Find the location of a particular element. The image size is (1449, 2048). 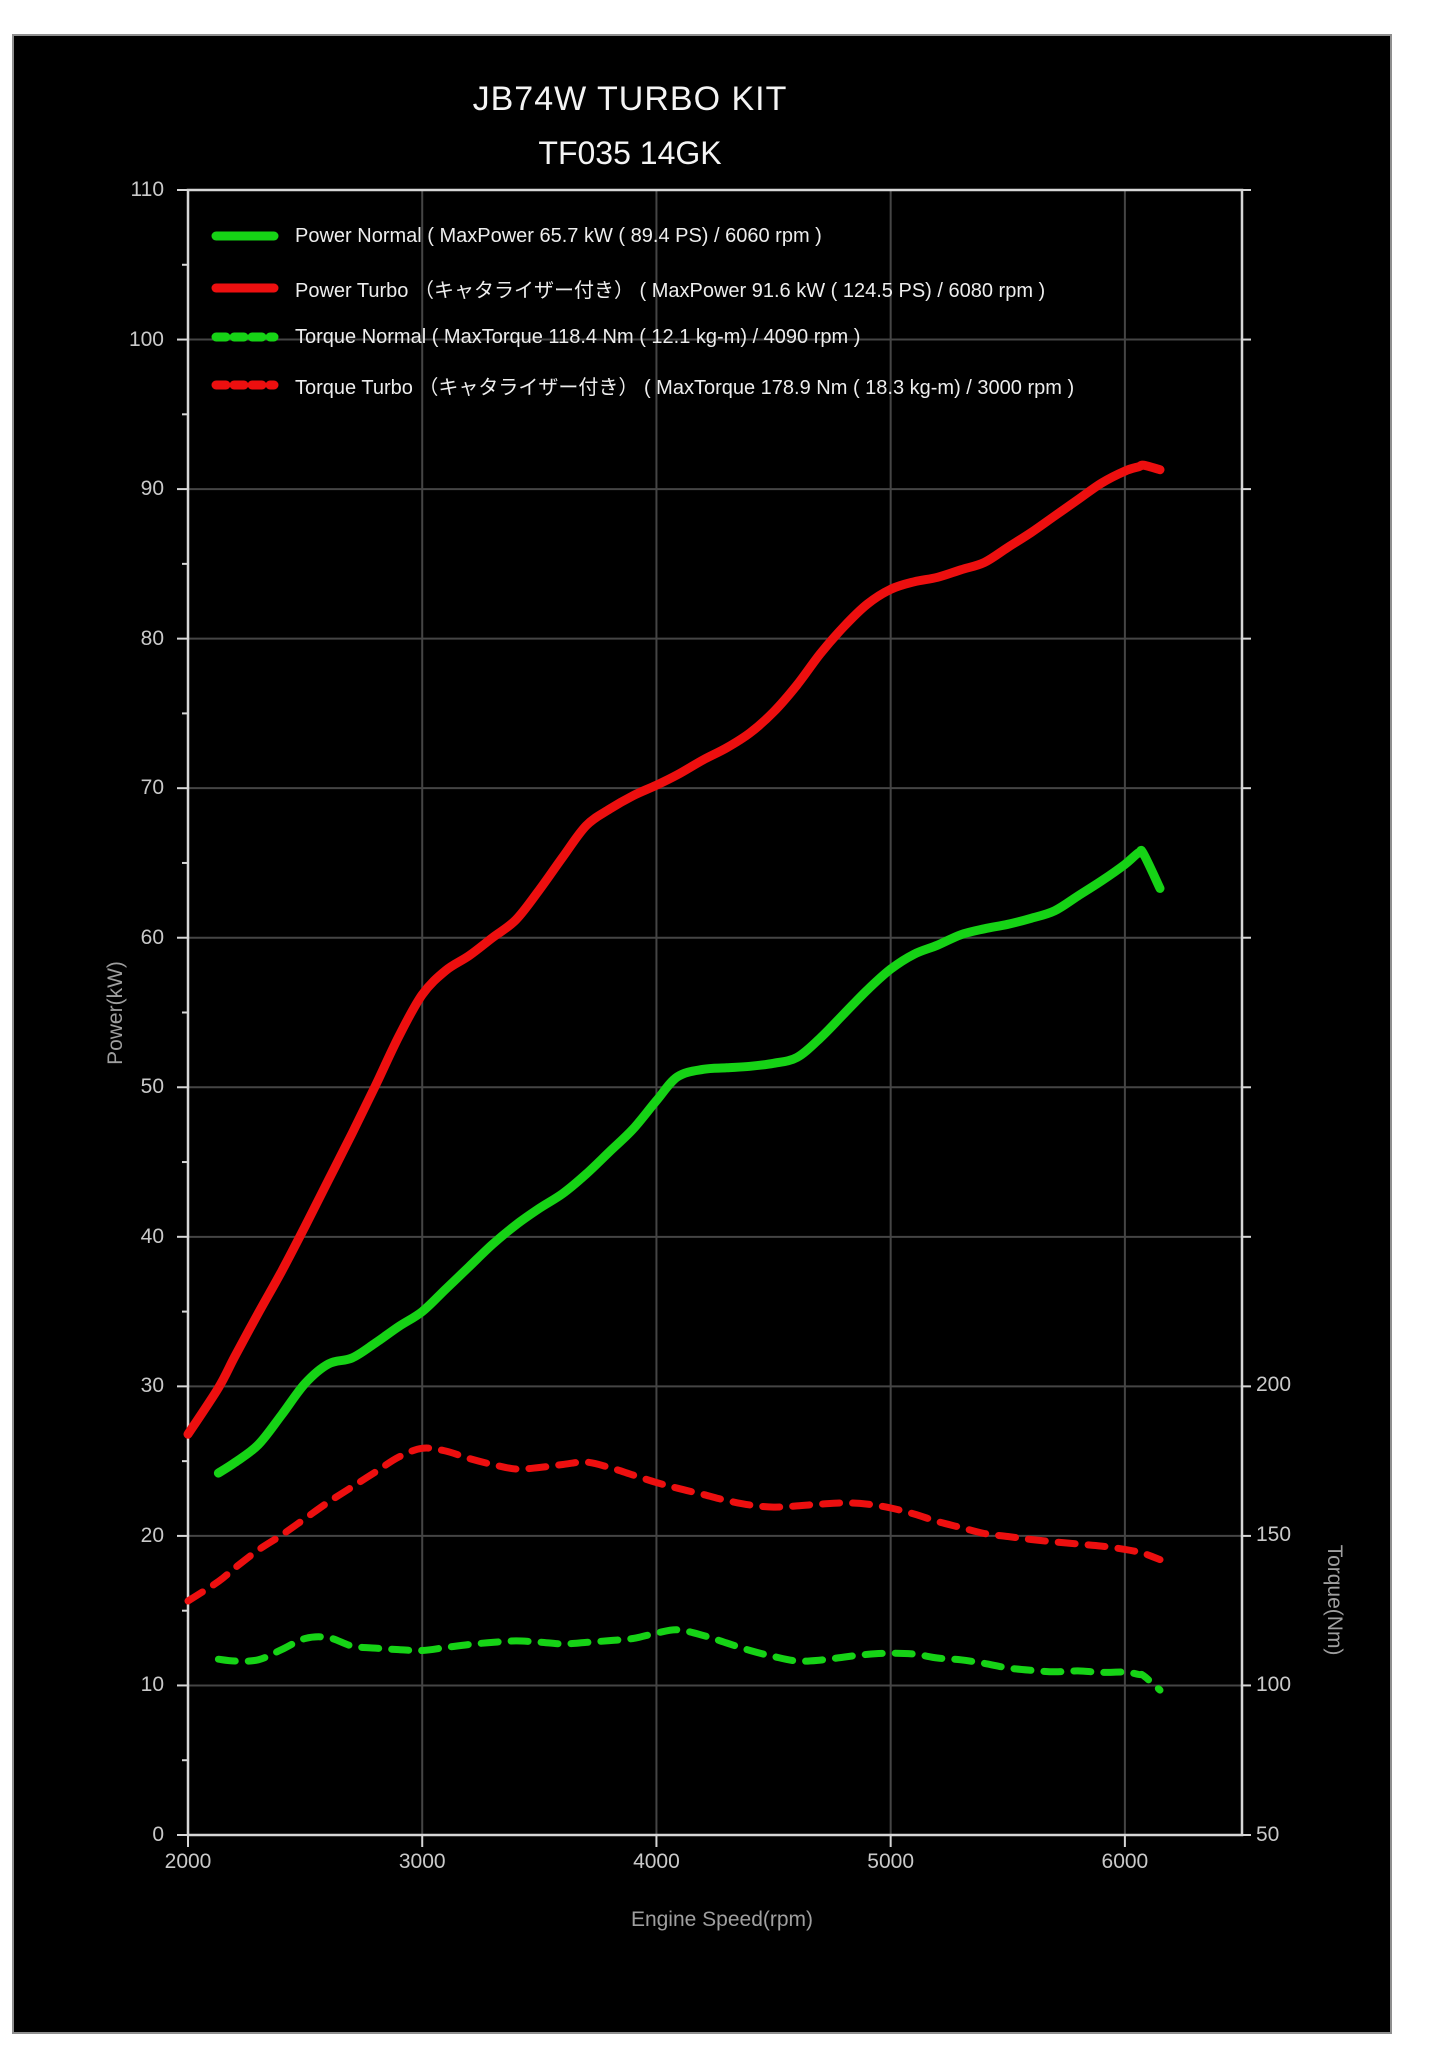

x-tick-label: 3000 is located at coordinates (422, 1861).